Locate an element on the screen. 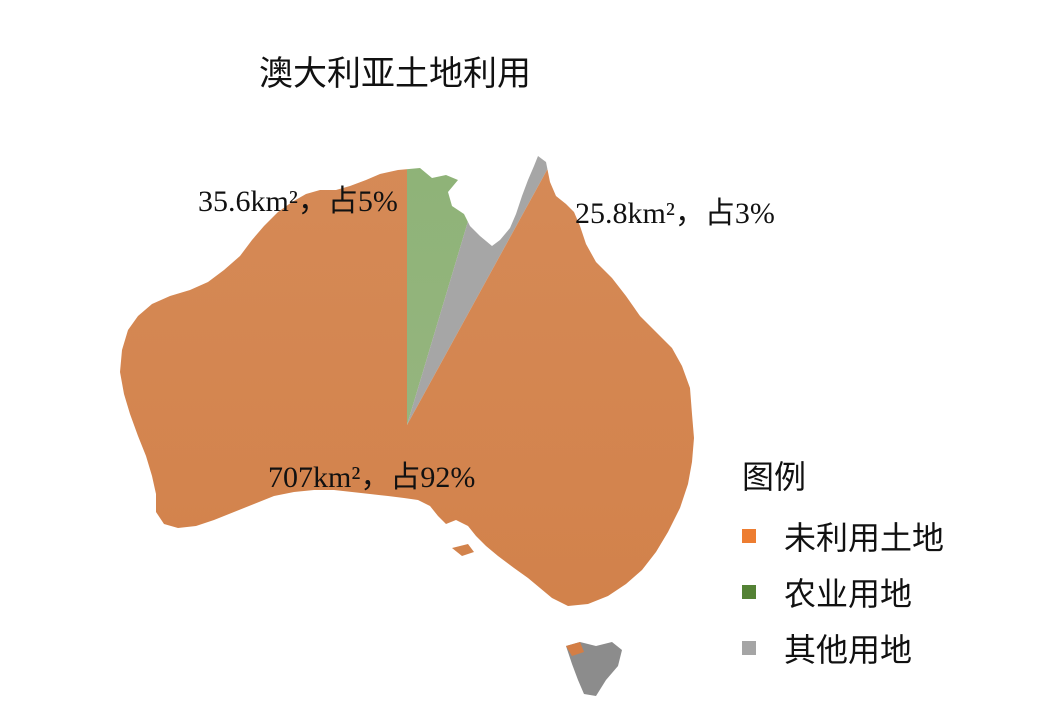 The width and height of the screenshot is (1037, 720). chart-title: 澳大利亚土地利用 is located at coordinates (395, 74).